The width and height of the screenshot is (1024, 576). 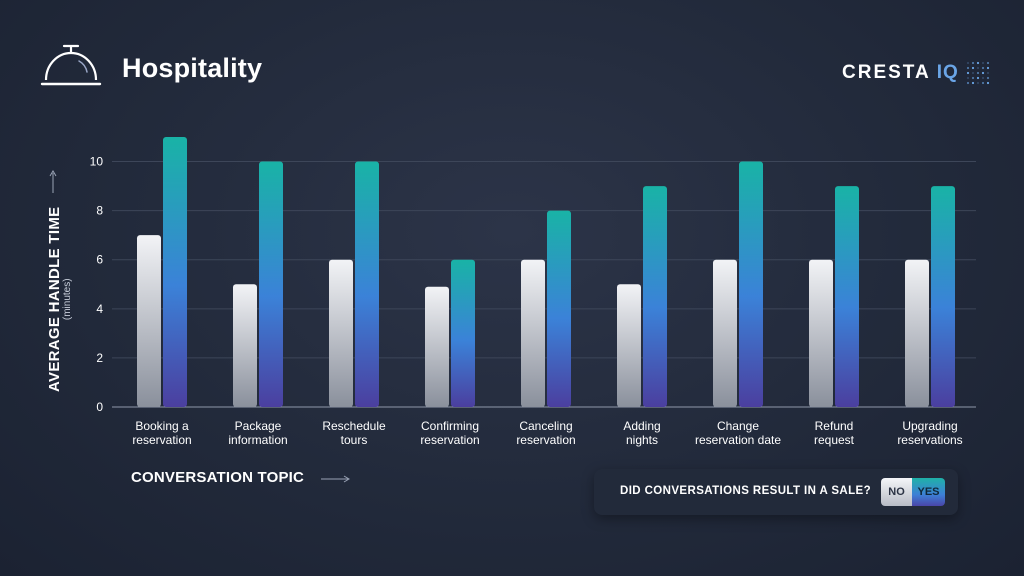 What do you see at coordinates (896, 492) in the screenshot?
I see `legend-no-button: NO` at bounding box center [896, 492].